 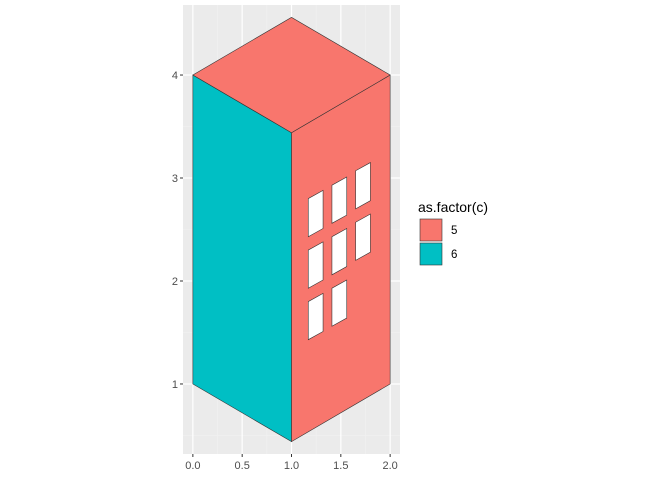 What do you see at coordinates (175, 179) in the screenshot?
I see `y-tick-label: 3` at bounding box center [175, 179].